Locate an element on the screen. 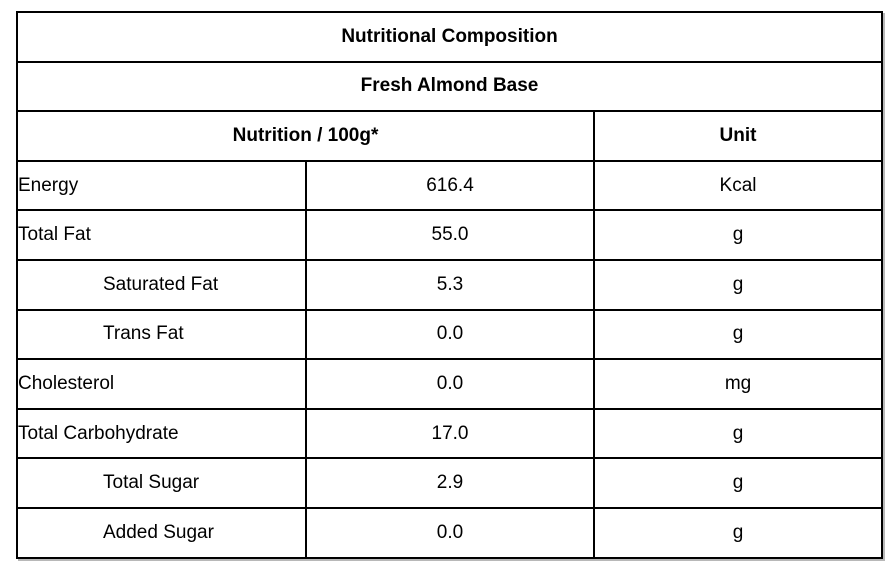  table-row: Saturated Fat 5.3 g is located at coordinates (450, 284).